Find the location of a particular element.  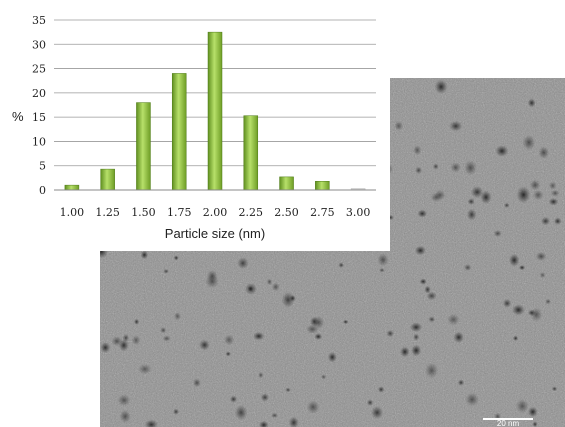

x-tick-label: 1.25 is located at coordinates (107, 212).